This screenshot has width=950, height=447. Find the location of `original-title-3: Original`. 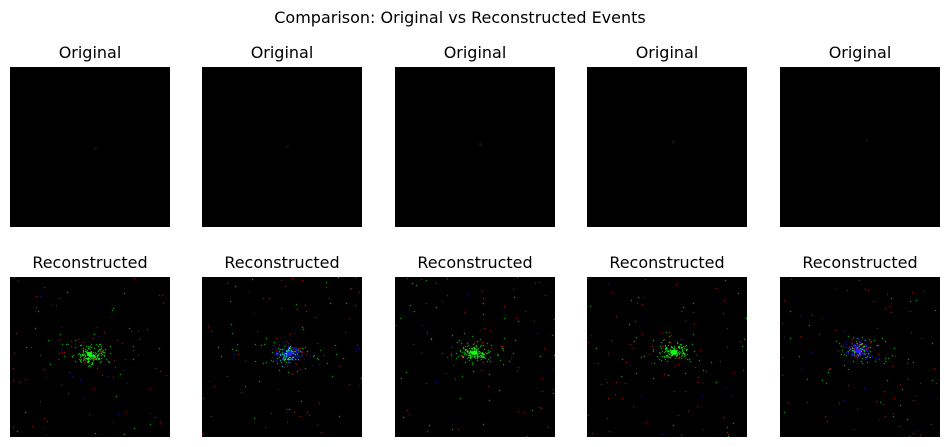

original-title-3: Original is located at coordinates (475, 52).